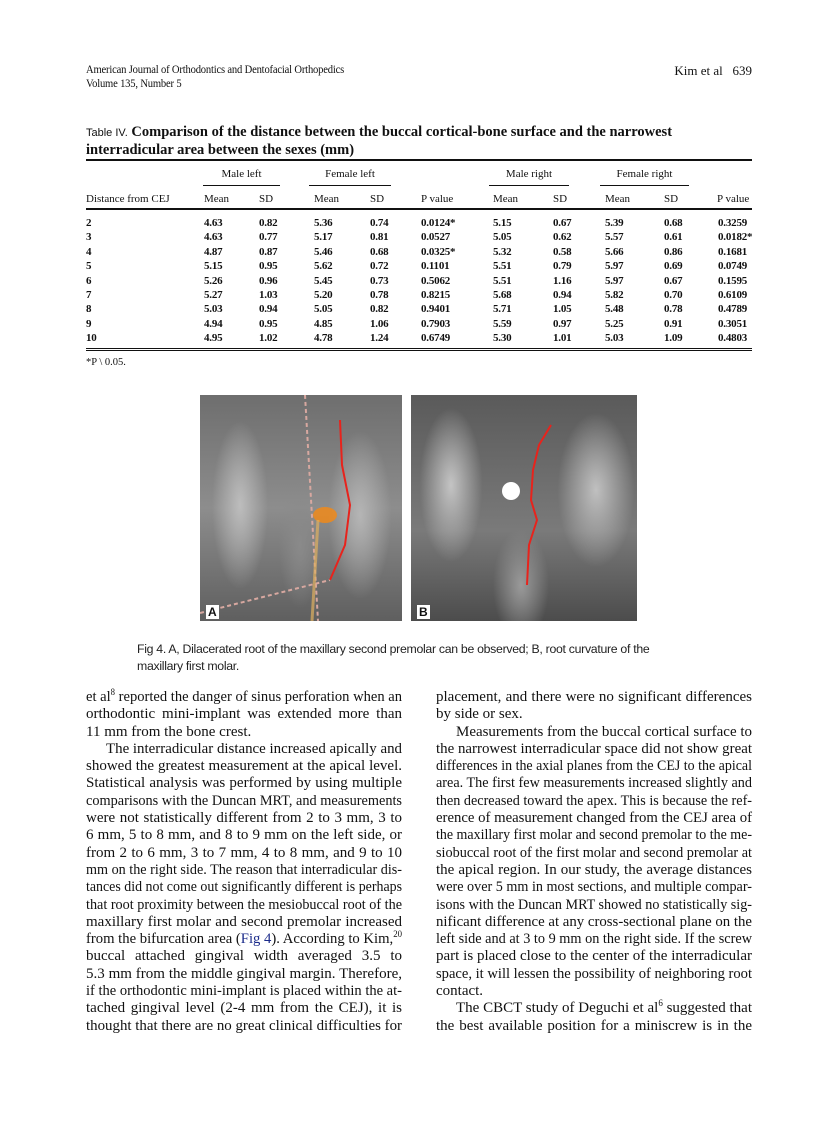 Image resolution: width=838 pixels, height=1122 pixels. Describe the element at coordinates (435, 266) in the screenshot. I see `table-cell: 0.1101` at that location.